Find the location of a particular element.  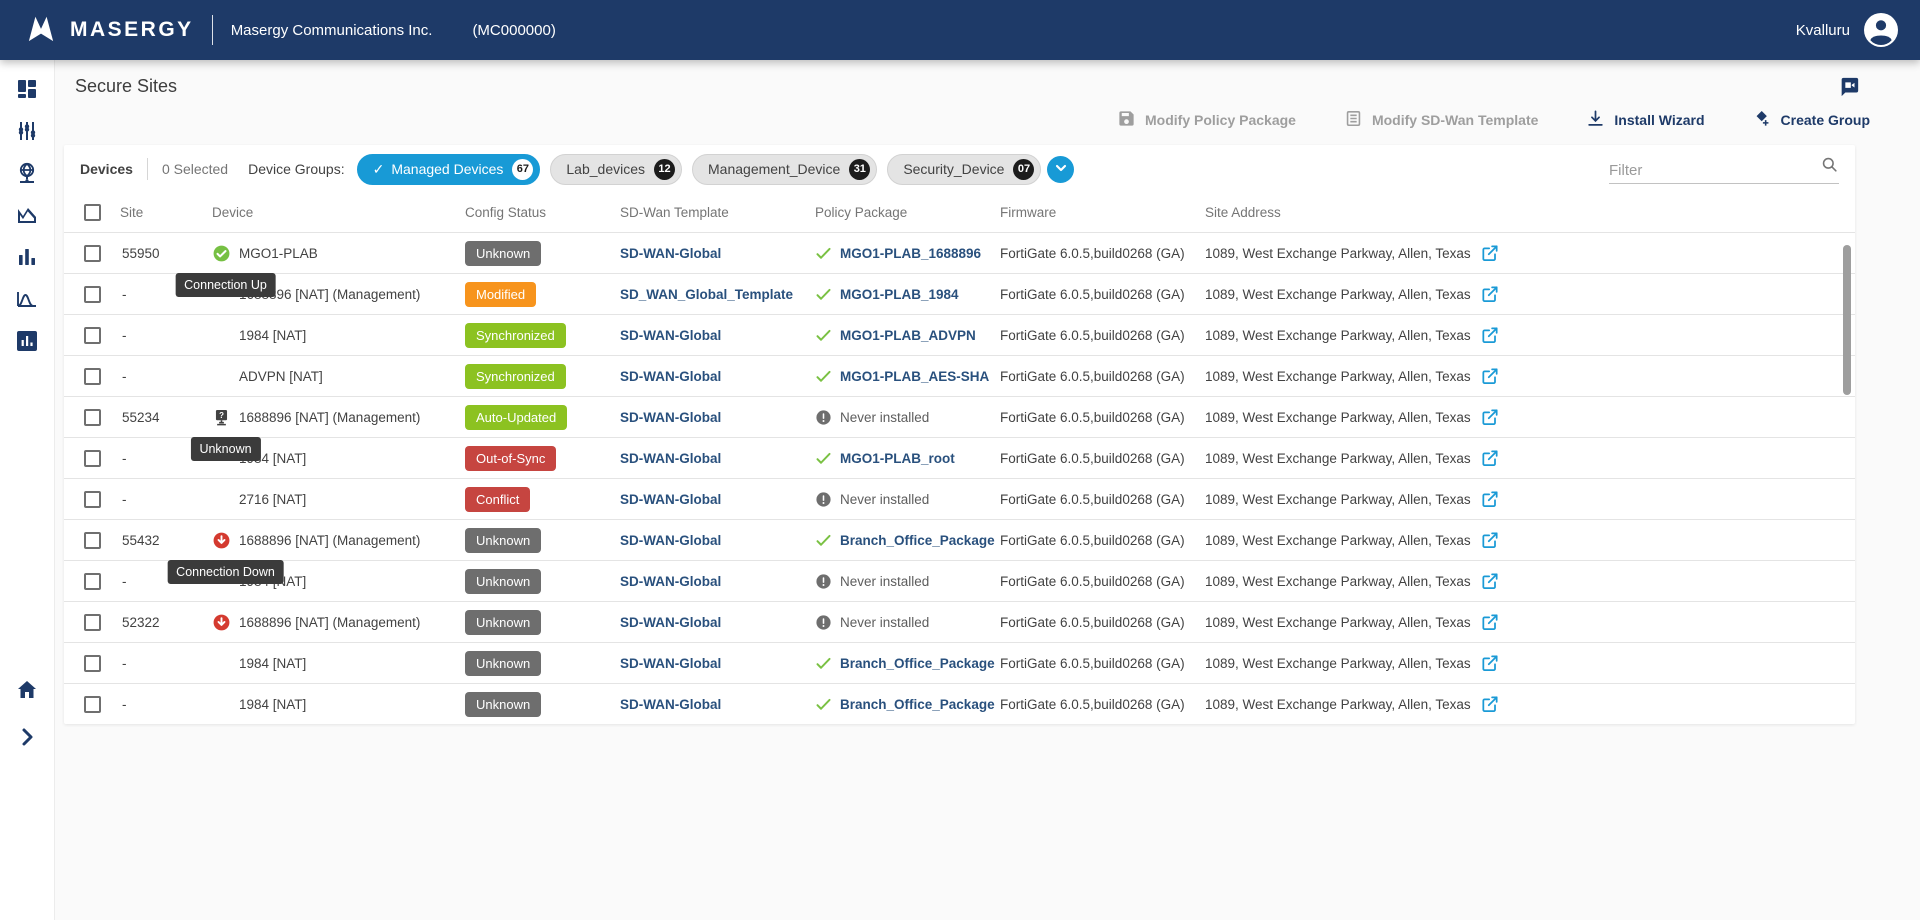

username: Kvalluru is located at coordinates (1822, 30).